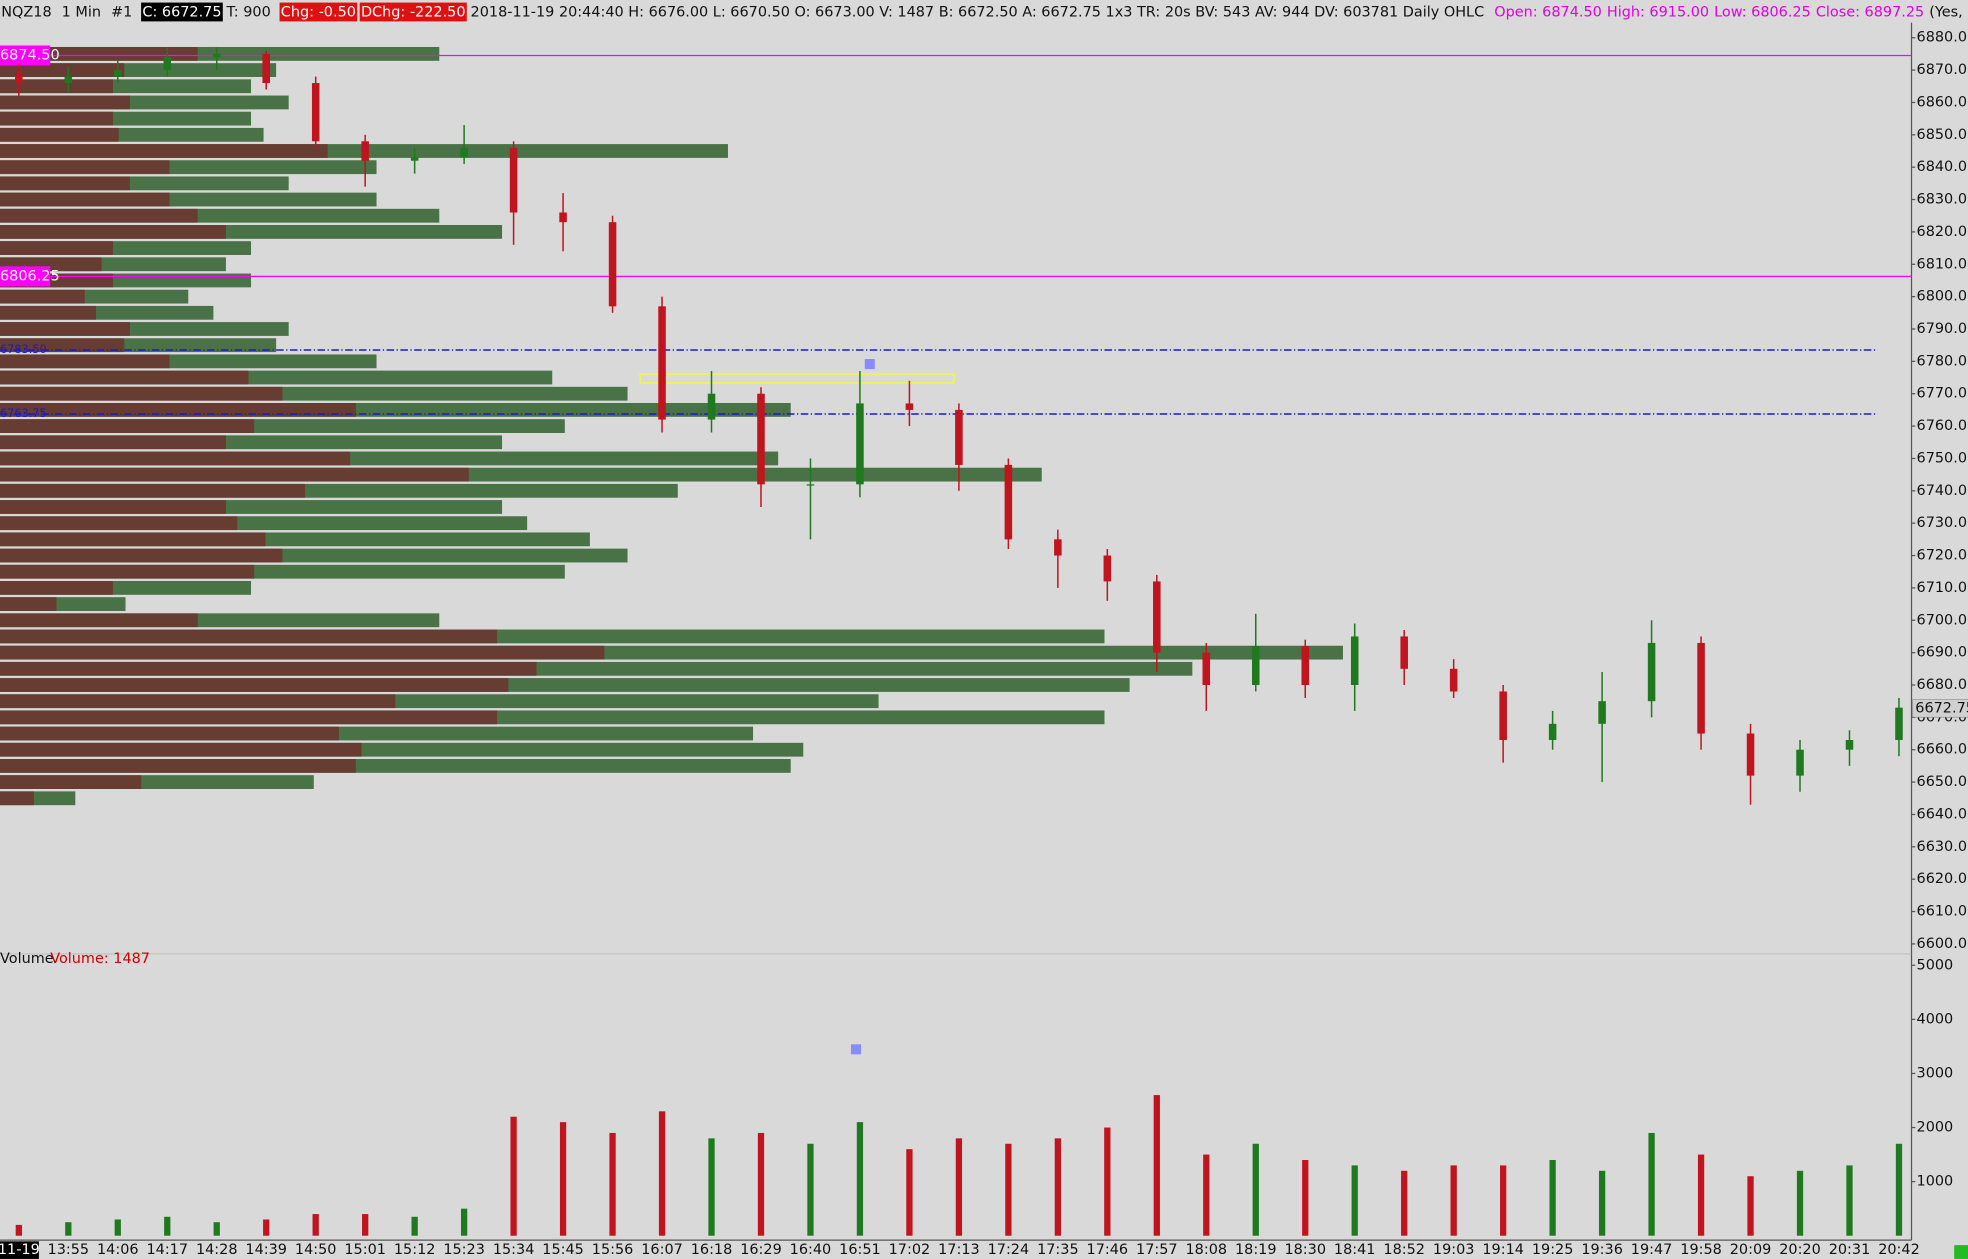 The height and width of the screenshot is (1259, 1968). What do you see at coordinates (1058, 1250) in the screenshot?
I see `x-tick-label: 17:35` at bounding box center [1058, 1250].